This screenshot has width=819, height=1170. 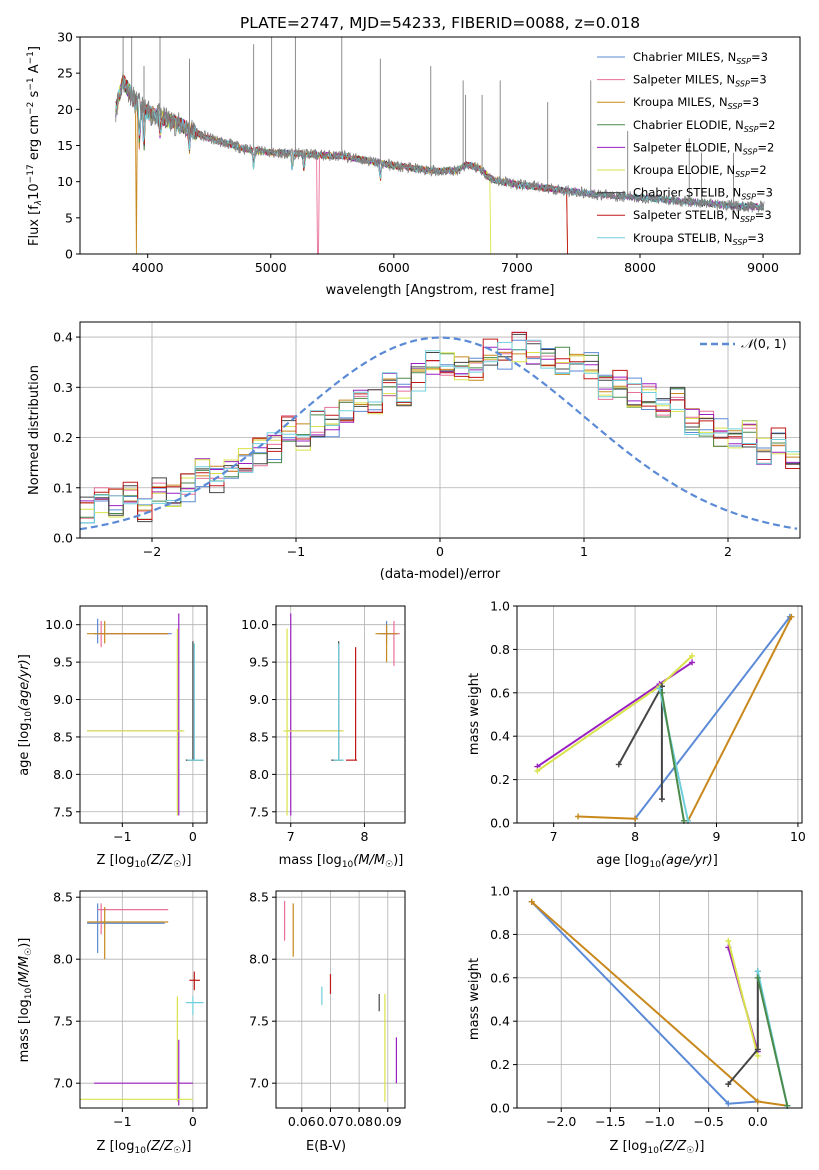 I want to click on y-tick-label-4: 20, so click(x=65, y=109).